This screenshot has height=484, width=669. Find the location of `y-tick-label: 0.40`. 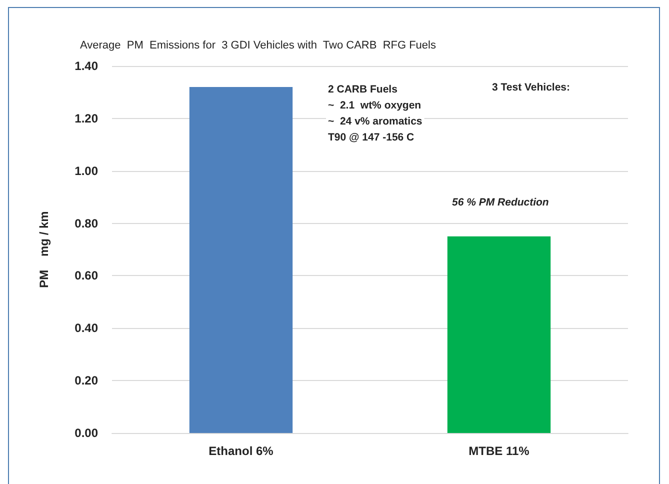

y-tick-label: 0.40 is located at coordinates (86, 328).